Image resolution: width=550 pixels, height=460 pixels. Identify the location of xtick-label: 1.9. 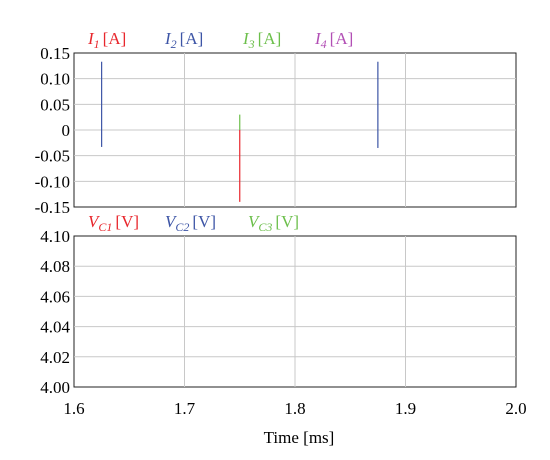
(405, 408).